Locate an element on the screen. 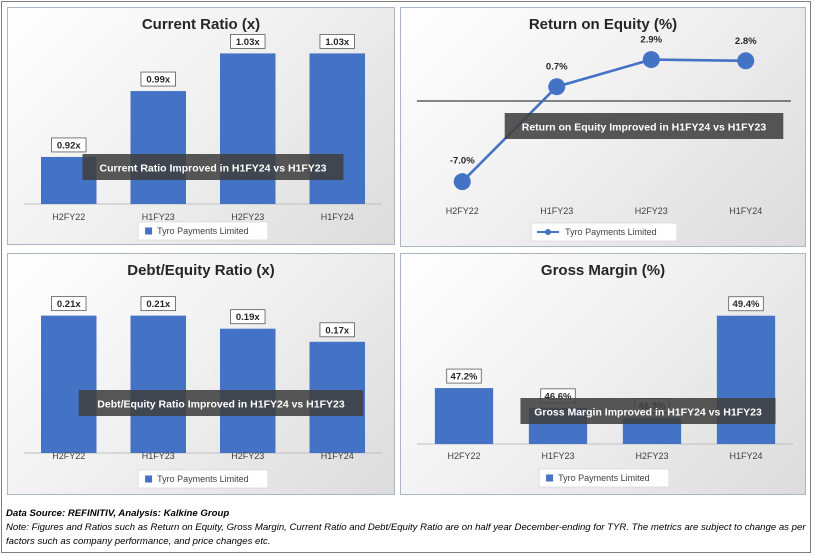 This screenshot has width=814, height=556. chart-title: Current Ratio (x) is located at coordinates (201, 24).